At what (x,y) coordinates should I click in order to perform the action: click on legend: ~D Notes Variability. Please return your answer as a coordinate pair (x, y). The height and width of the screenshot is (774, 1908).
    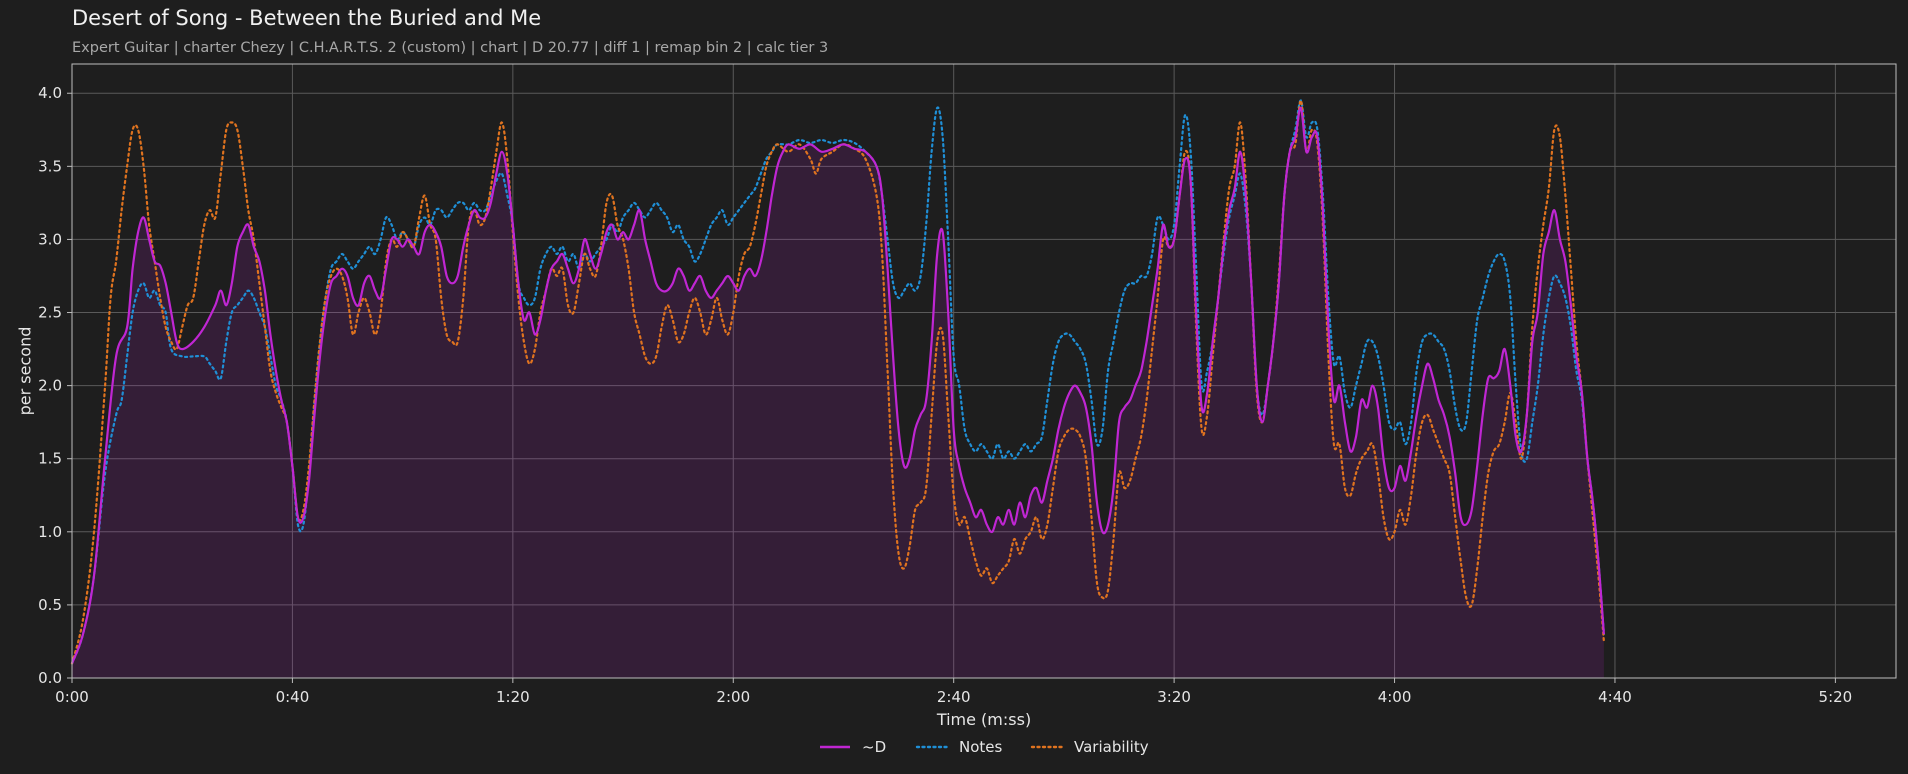
    Looking at the image, I should click on (984, 747).